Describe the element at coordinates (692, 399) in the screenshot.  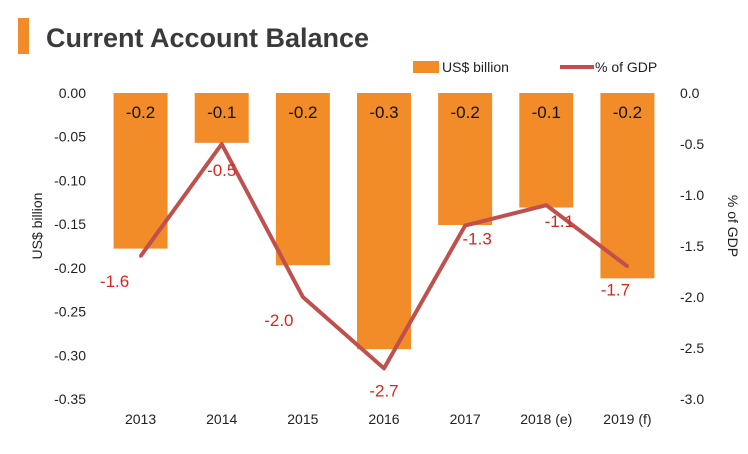
I see `y-right-tick: -3.0` at that location.